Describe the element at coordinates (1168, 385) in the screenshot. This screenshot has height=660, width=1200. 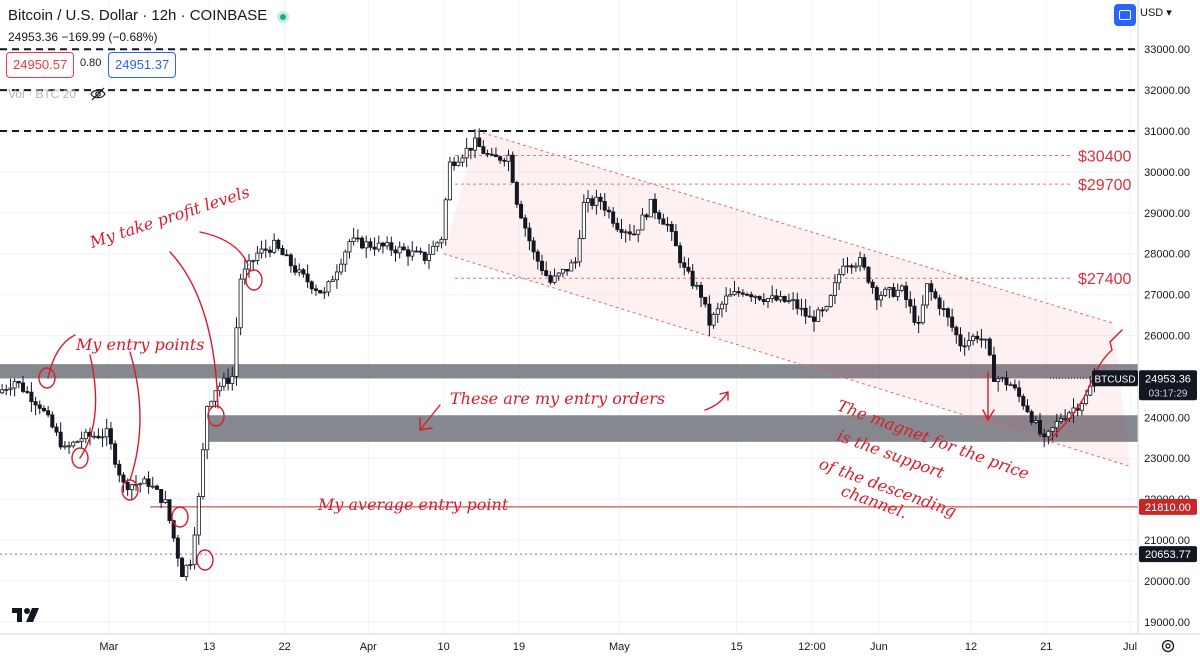
I see `current-price-marker` at that location.